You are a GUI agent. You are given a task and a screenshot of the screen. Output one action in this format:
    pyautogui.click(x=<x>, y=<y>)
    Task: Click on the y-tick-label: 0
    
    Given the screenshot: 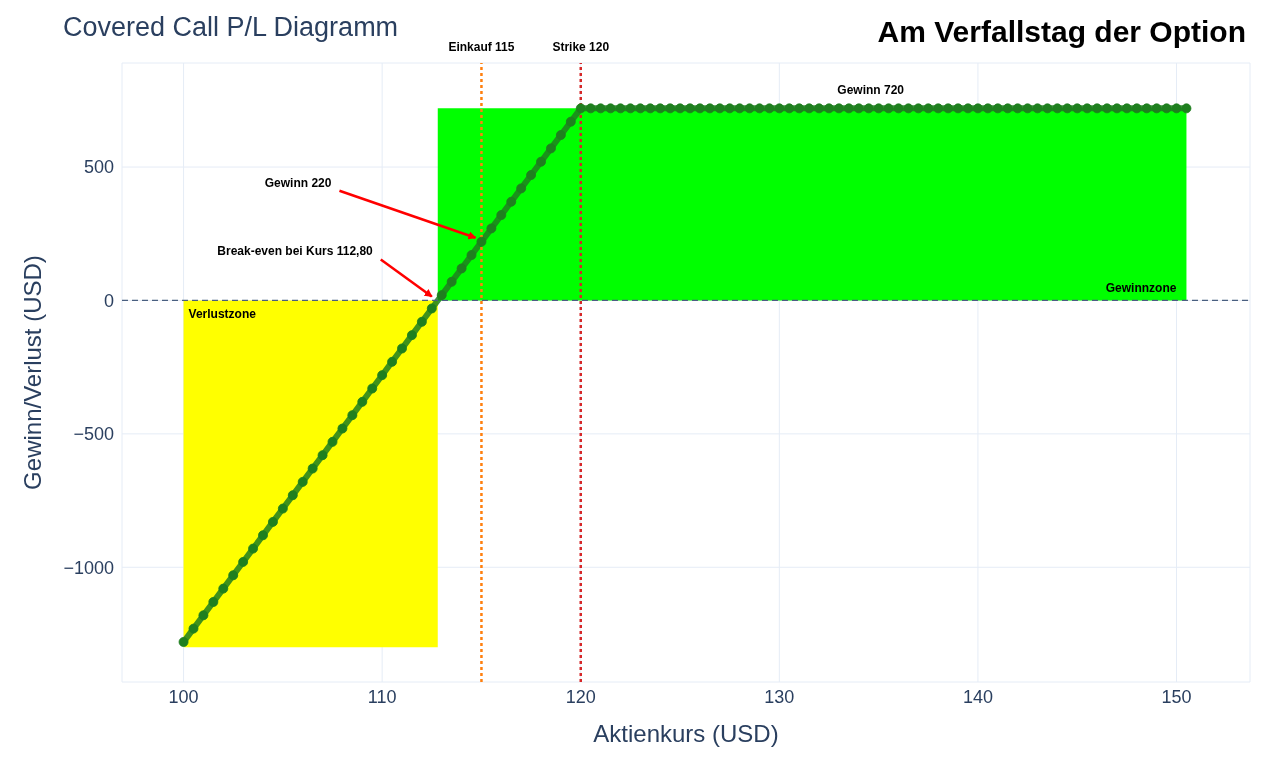 What is the action you would take?
    pyautogui.click(x=108, y=300)
    